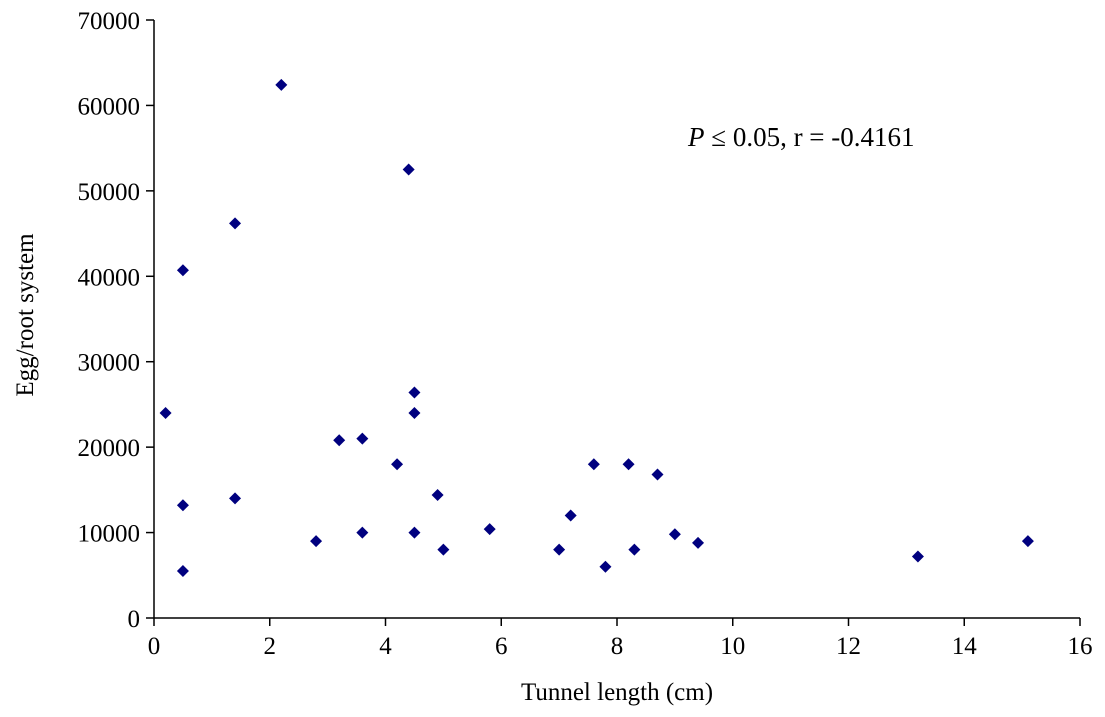 The height and width of the screenshot is (717, 1105). I want to click on x-tick-label: 16, so click(1080, 646).